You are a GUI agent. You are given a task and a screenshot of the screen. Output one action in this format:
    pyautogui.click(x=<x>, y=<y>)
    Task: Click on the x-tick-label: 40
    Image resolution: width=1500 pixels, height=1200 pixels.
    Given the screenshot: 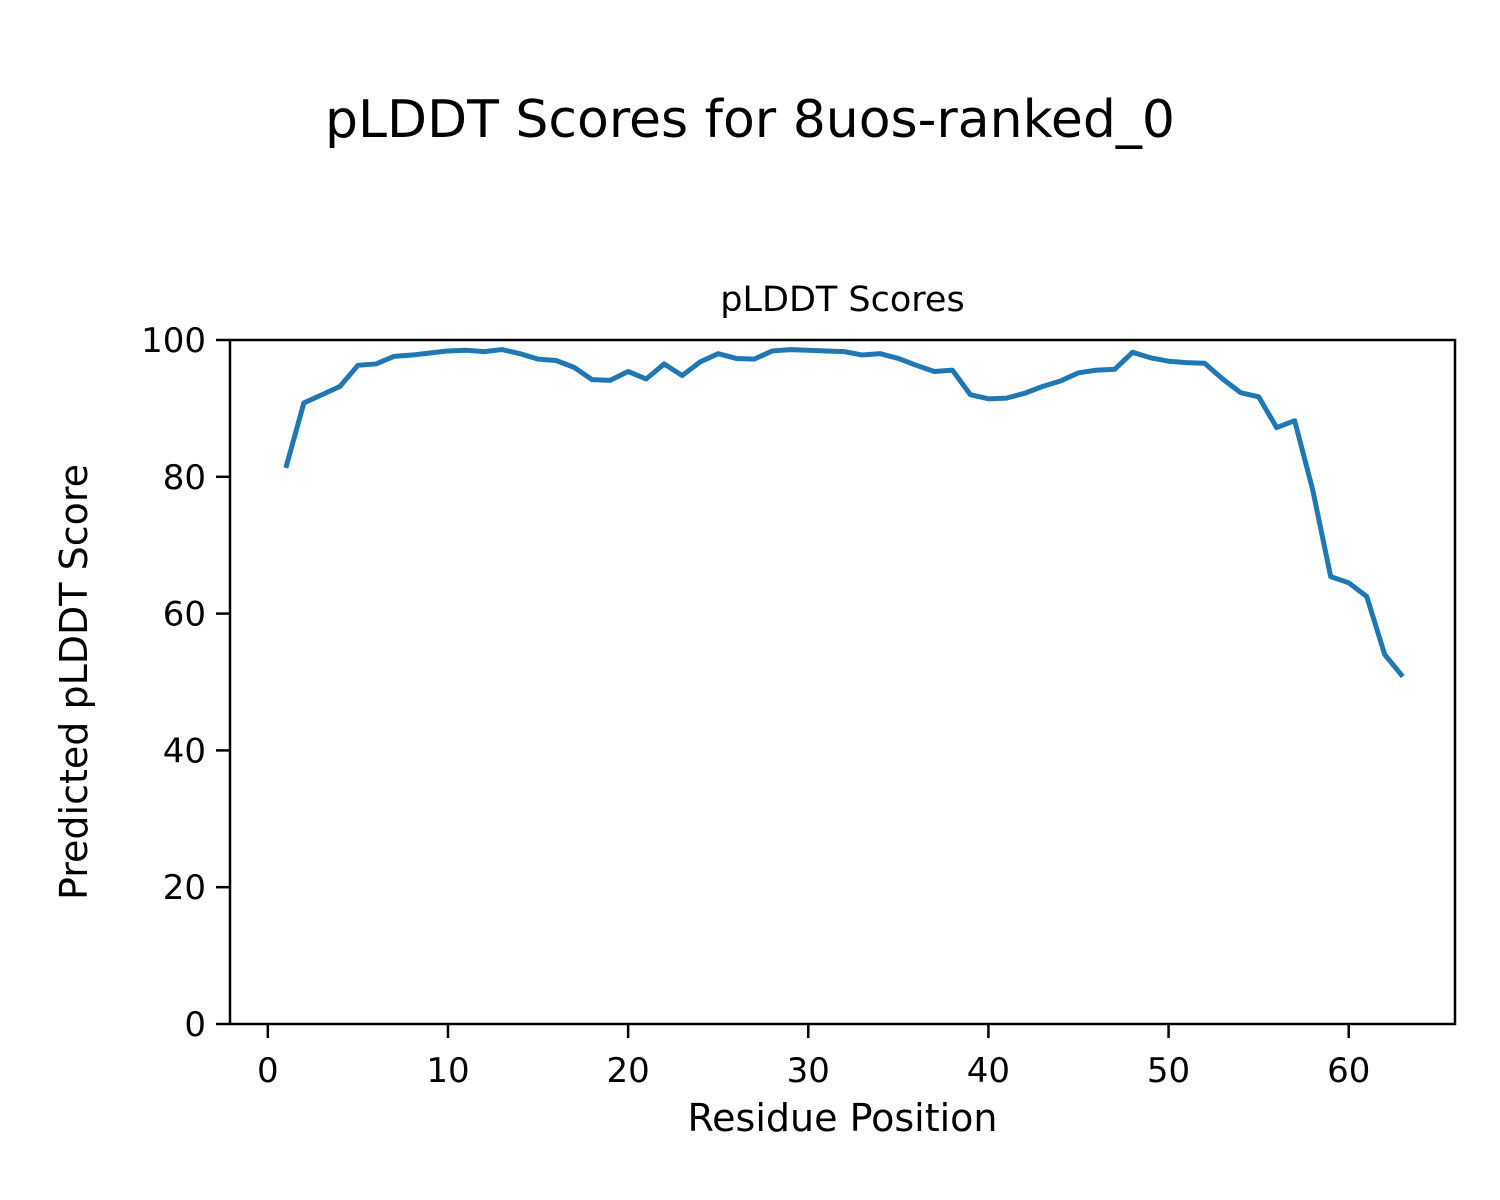 What is the action you would take?
    pyautogui.click(x=988, y=1071)
    